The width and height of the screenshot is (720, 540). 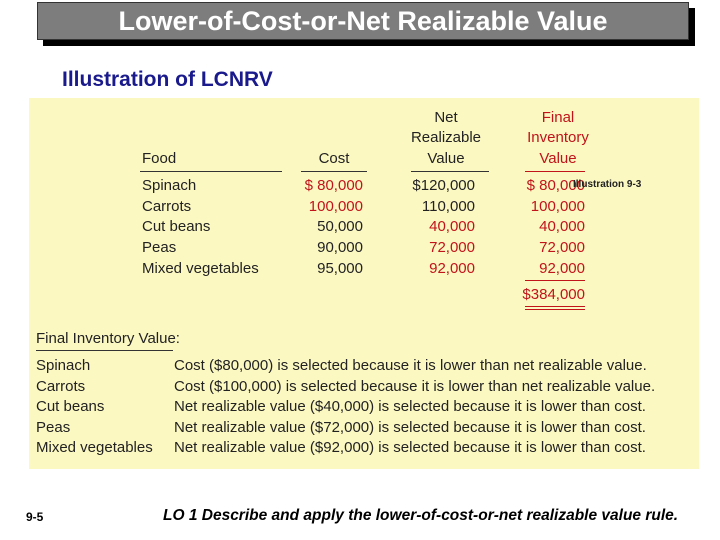 What do you see at coordinates (211, 171) in the screenshot?
I see `header-rule-food` at bounding box center [211, 171].